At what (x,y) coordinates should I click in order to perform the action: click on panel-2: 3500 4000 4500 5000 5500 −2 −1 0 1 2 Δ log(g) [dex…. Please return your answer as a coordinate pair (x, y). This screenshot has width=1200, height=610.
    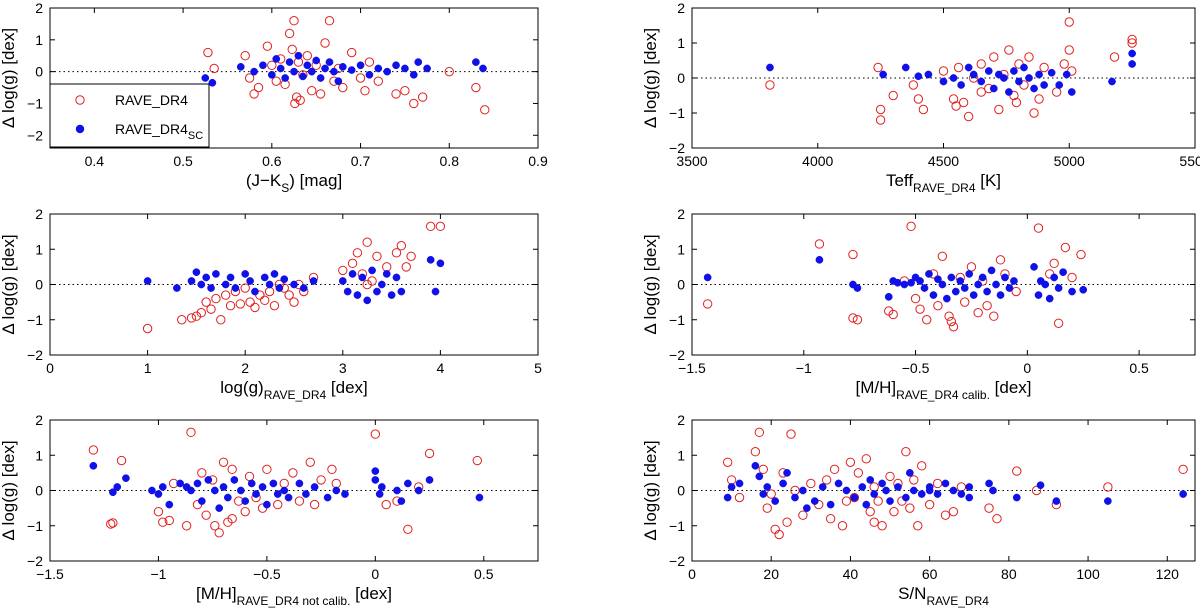
    Looking at the image, I should click on (920, 97).